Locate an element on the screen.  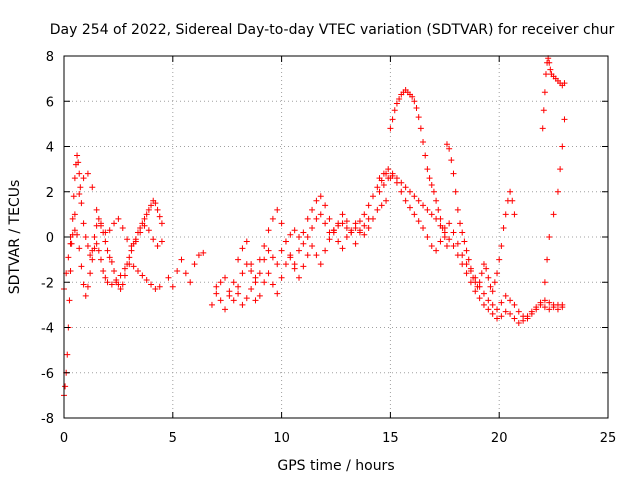
y-tick-label: 4 is located at coordinates (50, 148).